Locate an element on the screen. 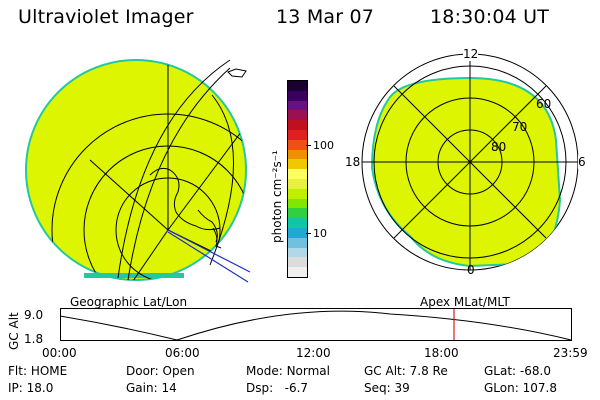  seq-status: Seq: 39 is located at coordinates (387, 388).